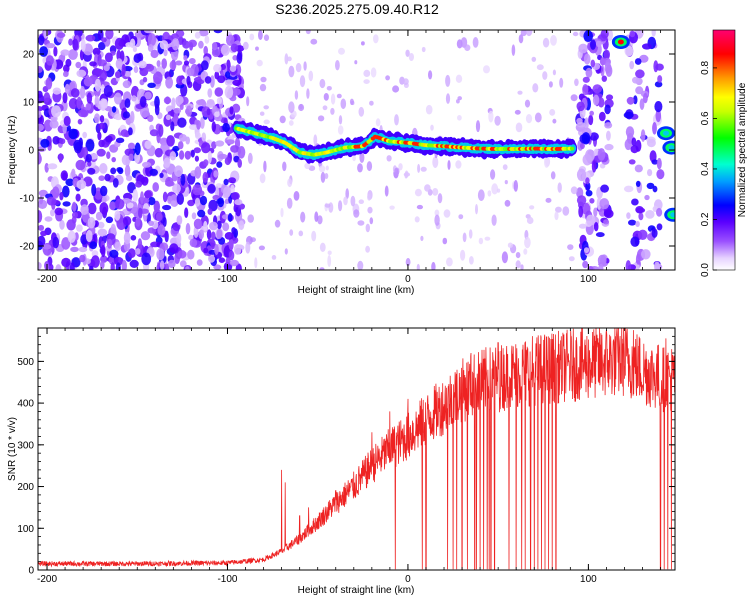 The image size is (750, 600). I want to click on colorbar-tick-label: 0.8, so click(705, 68).